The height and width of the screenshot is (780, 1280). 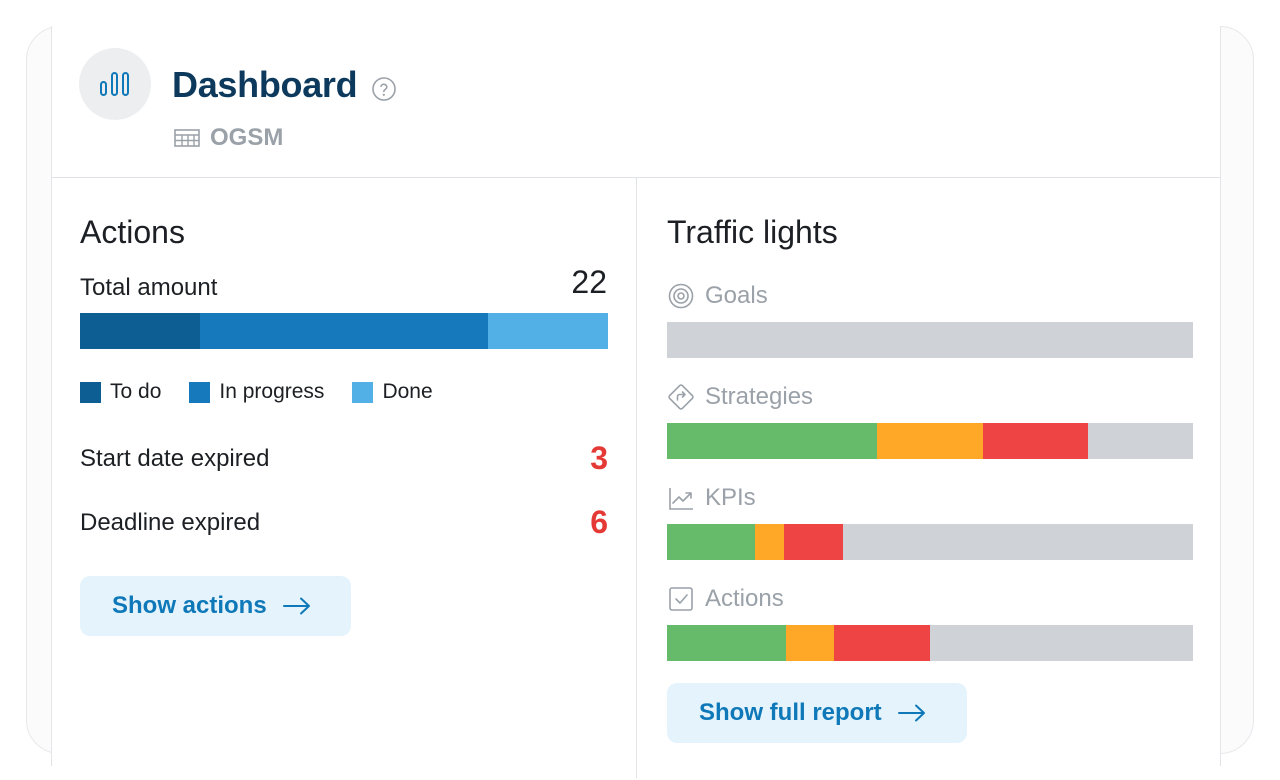 I want to click on strategies-traffic-bar, so click(x=930, y=441).